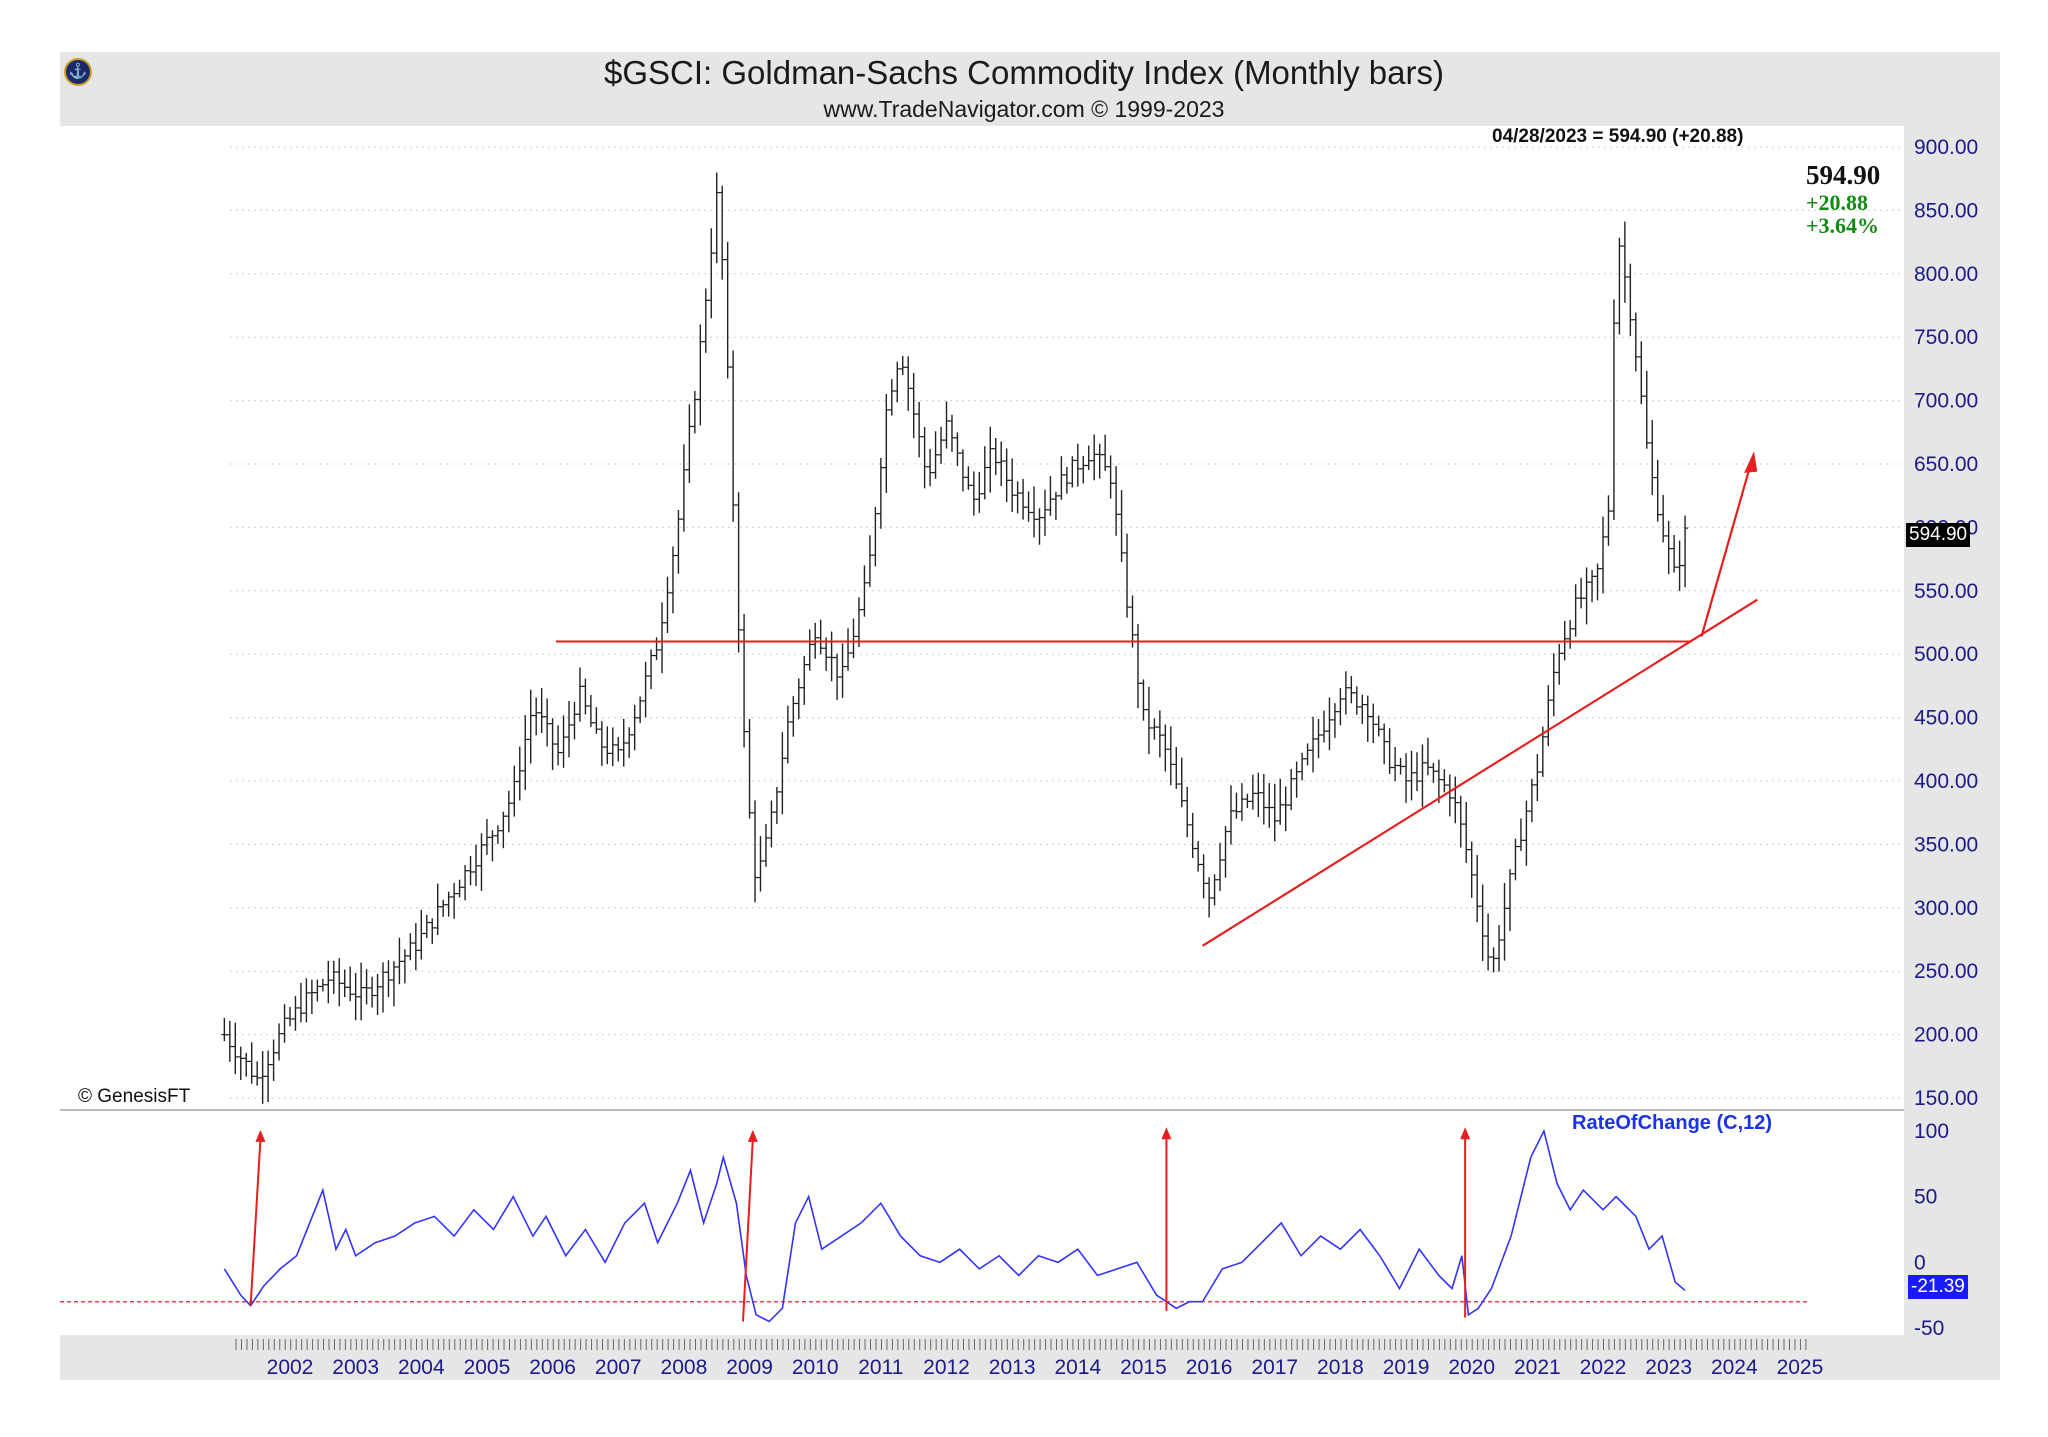 The image size is (2048, 1437). Describe the element at coordinates (1946, 591) in the screenshot. I see `price-tick-label: 550.00` at that location.